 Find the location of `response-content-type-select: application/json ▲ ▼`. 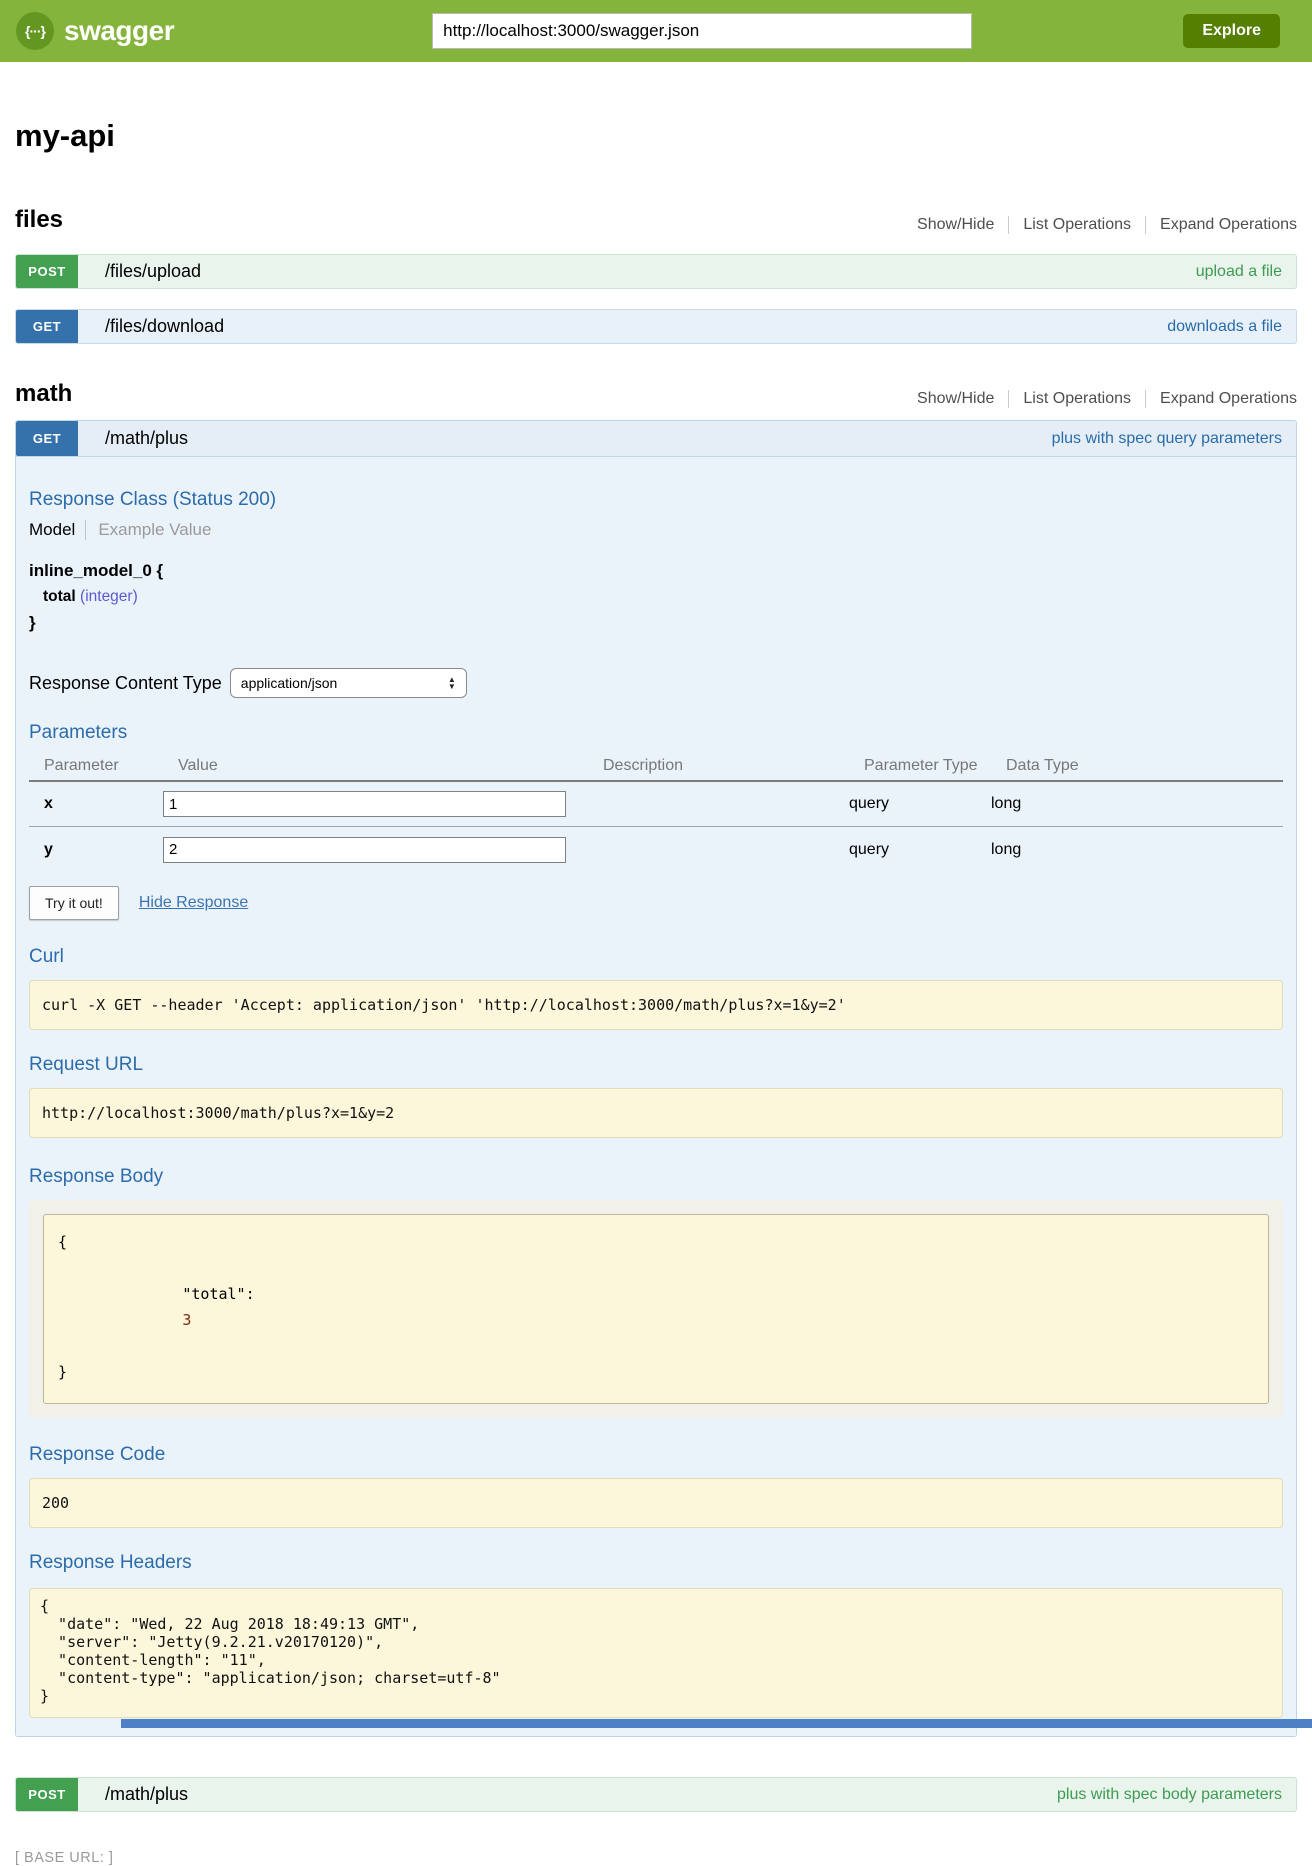

response-content-type-select: application/json ▲ ▼ is located at coordinates (348, 683).